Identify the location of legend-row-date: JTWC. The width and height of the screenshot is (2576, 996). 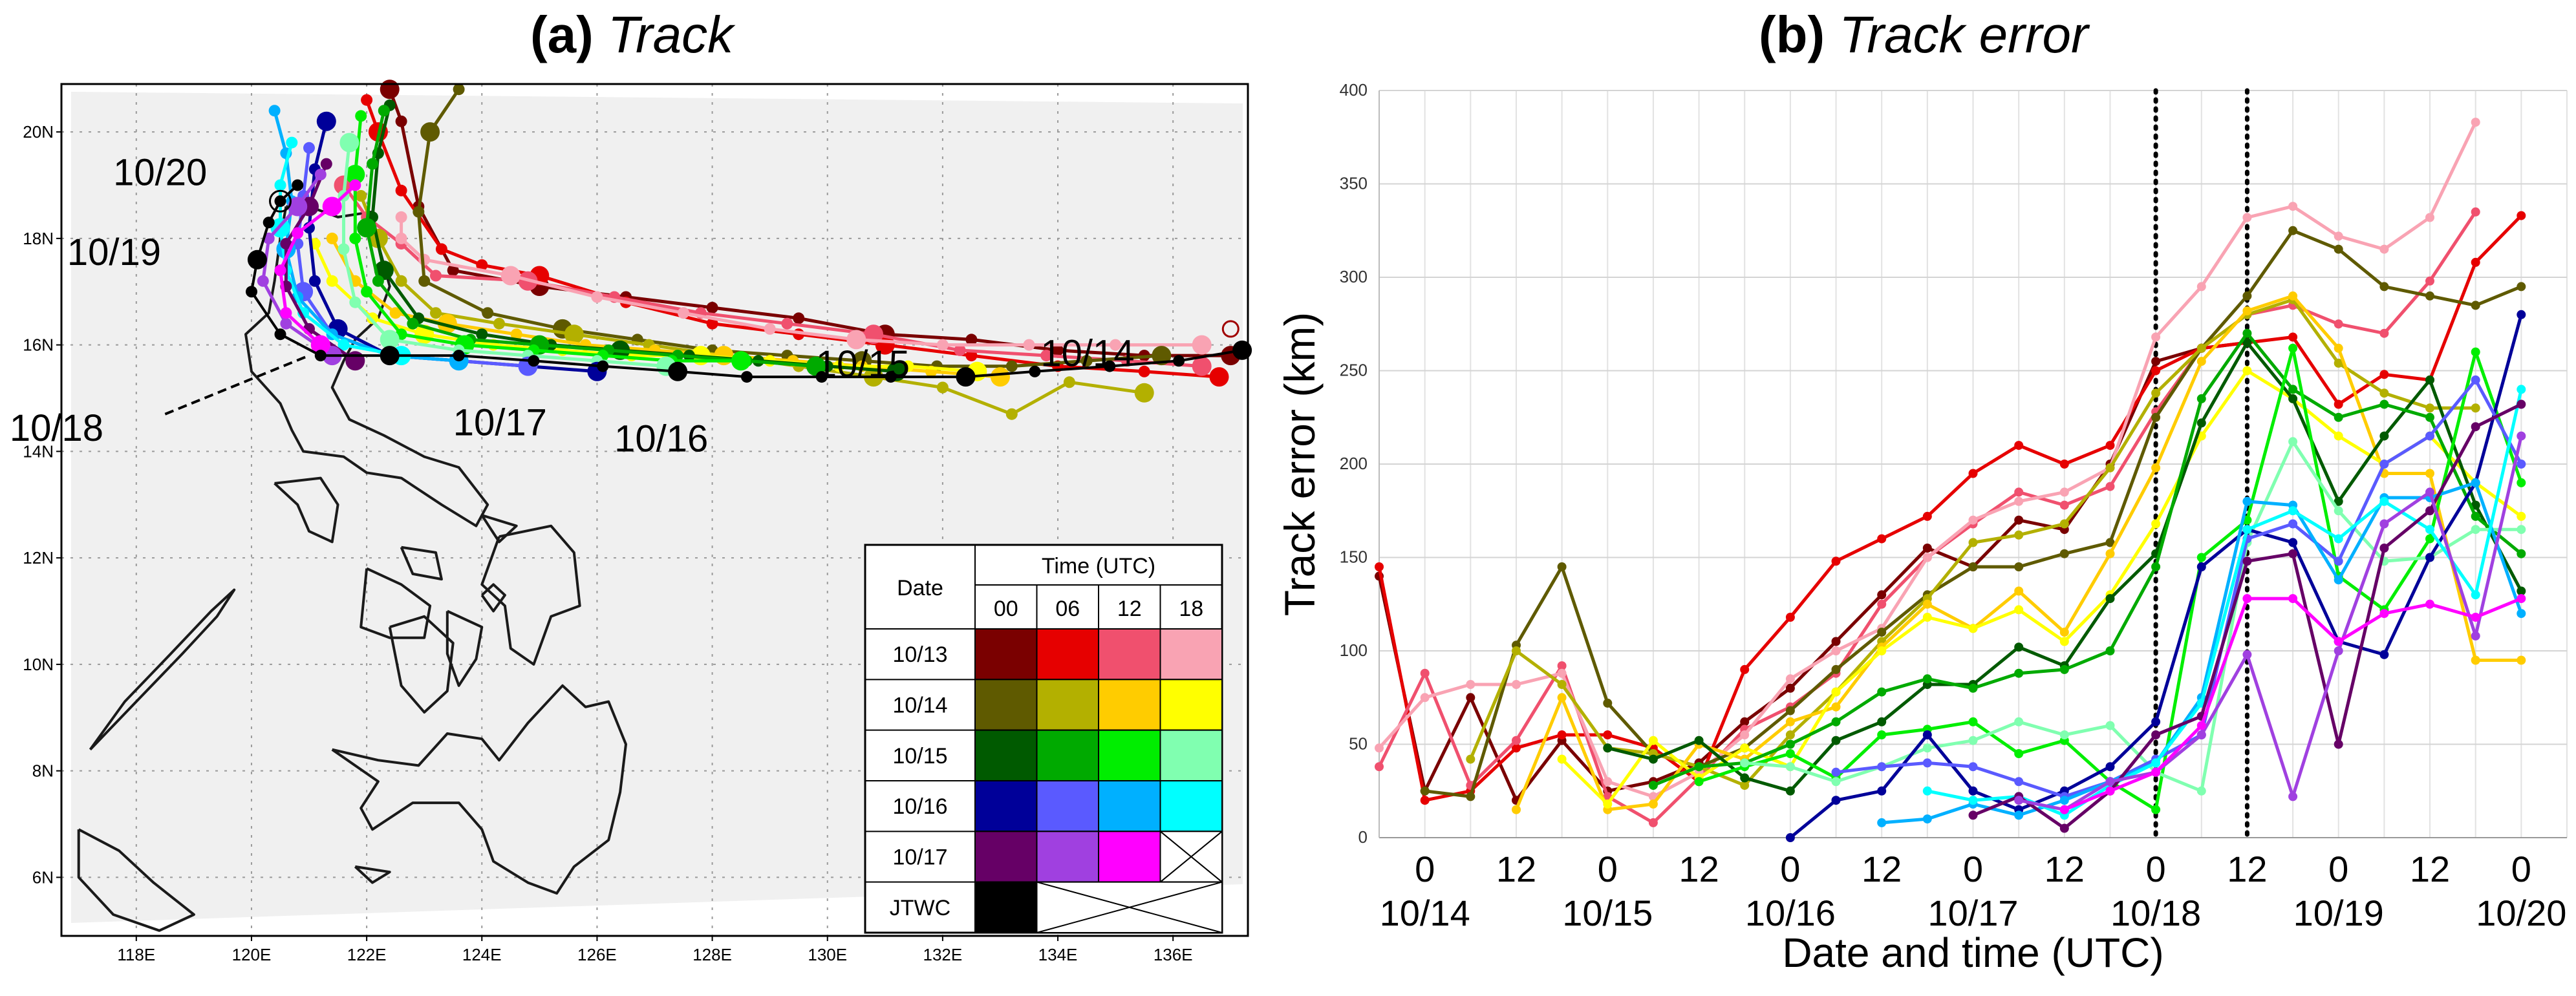
(920, 908).